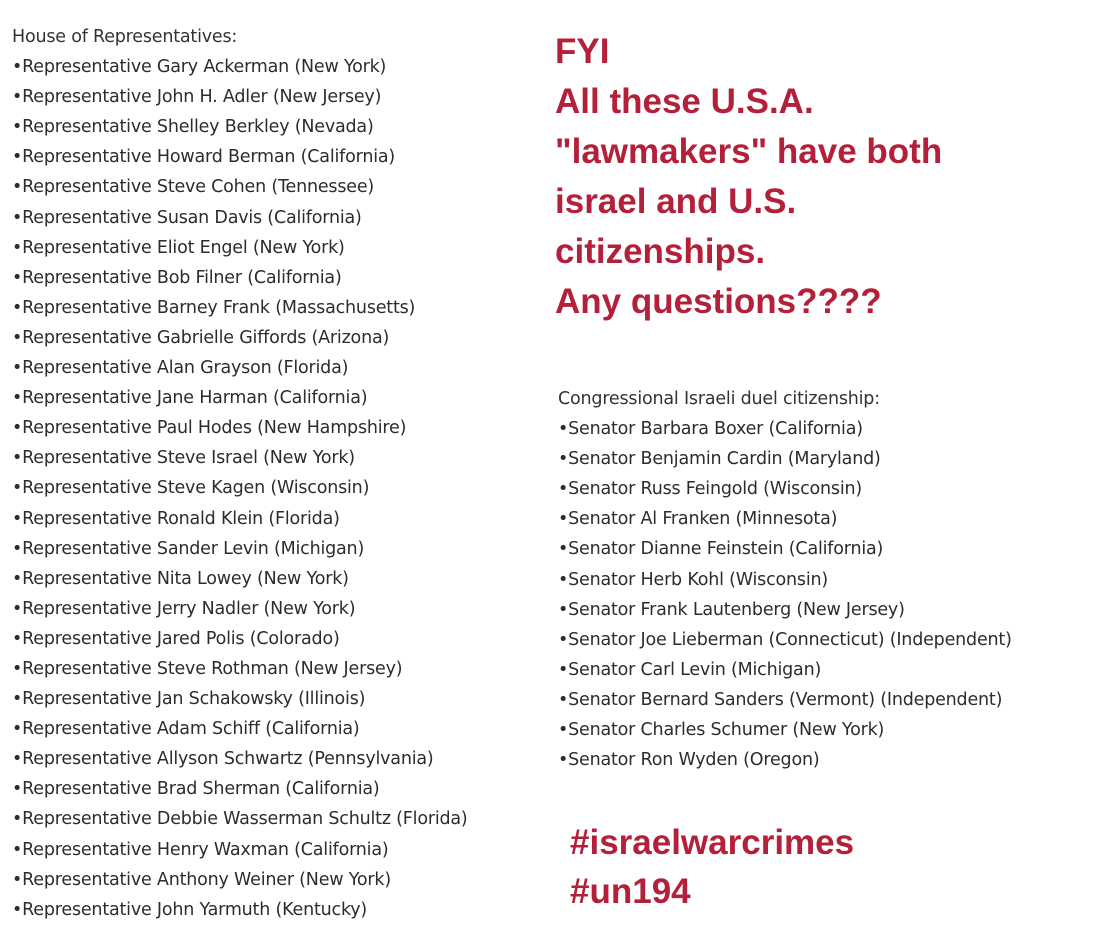  Describe the element at coordinates (582, 51) in the screenshot. I see `message-line: FYI` at that location.